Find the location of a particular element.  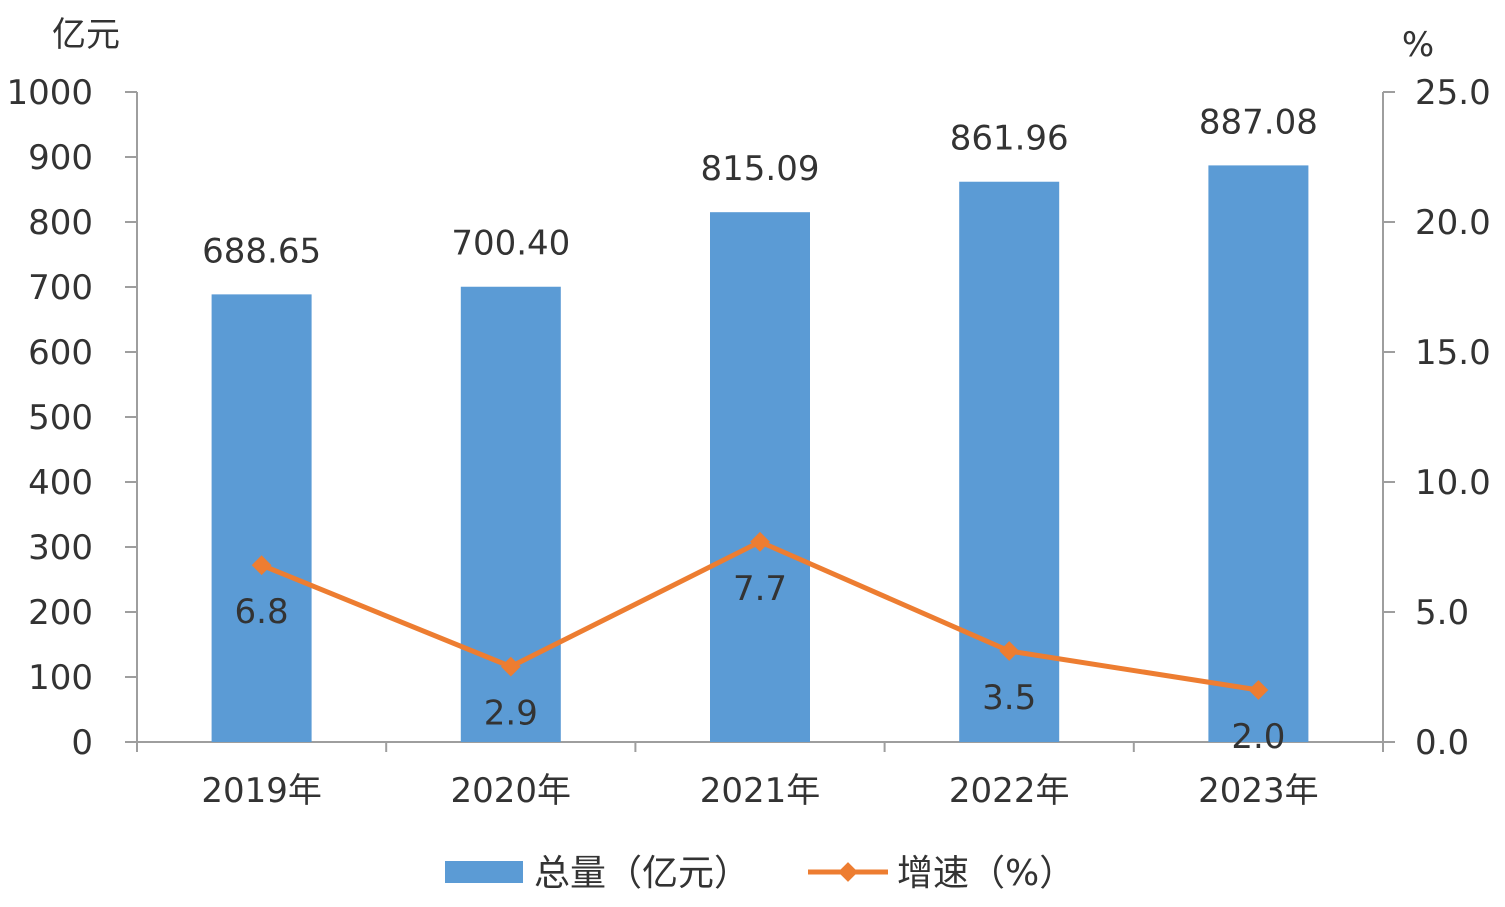

bar-value-label: 815.09 is located at coordinates (760, 169).